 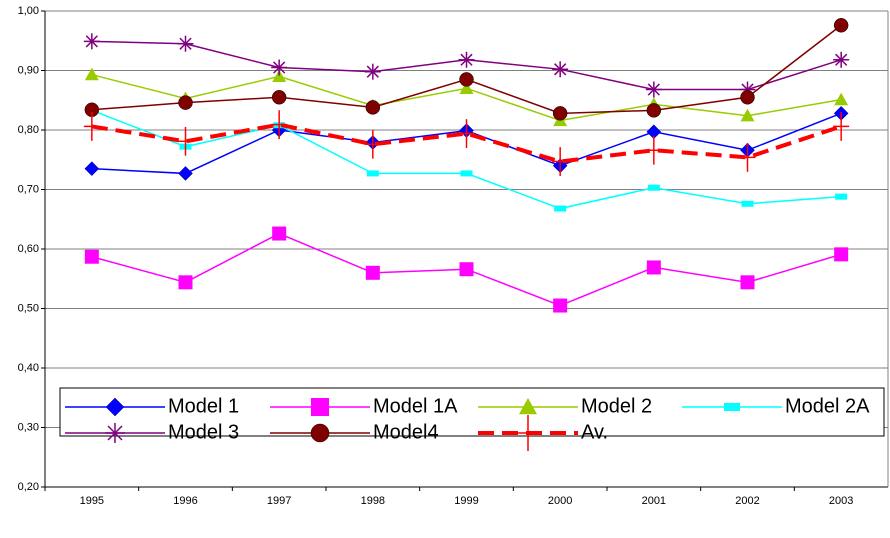 What do you see at coordinates (747, 501) in the screenshot?
I see `x-tick-label: 2002` at bounding box center [747, 501].